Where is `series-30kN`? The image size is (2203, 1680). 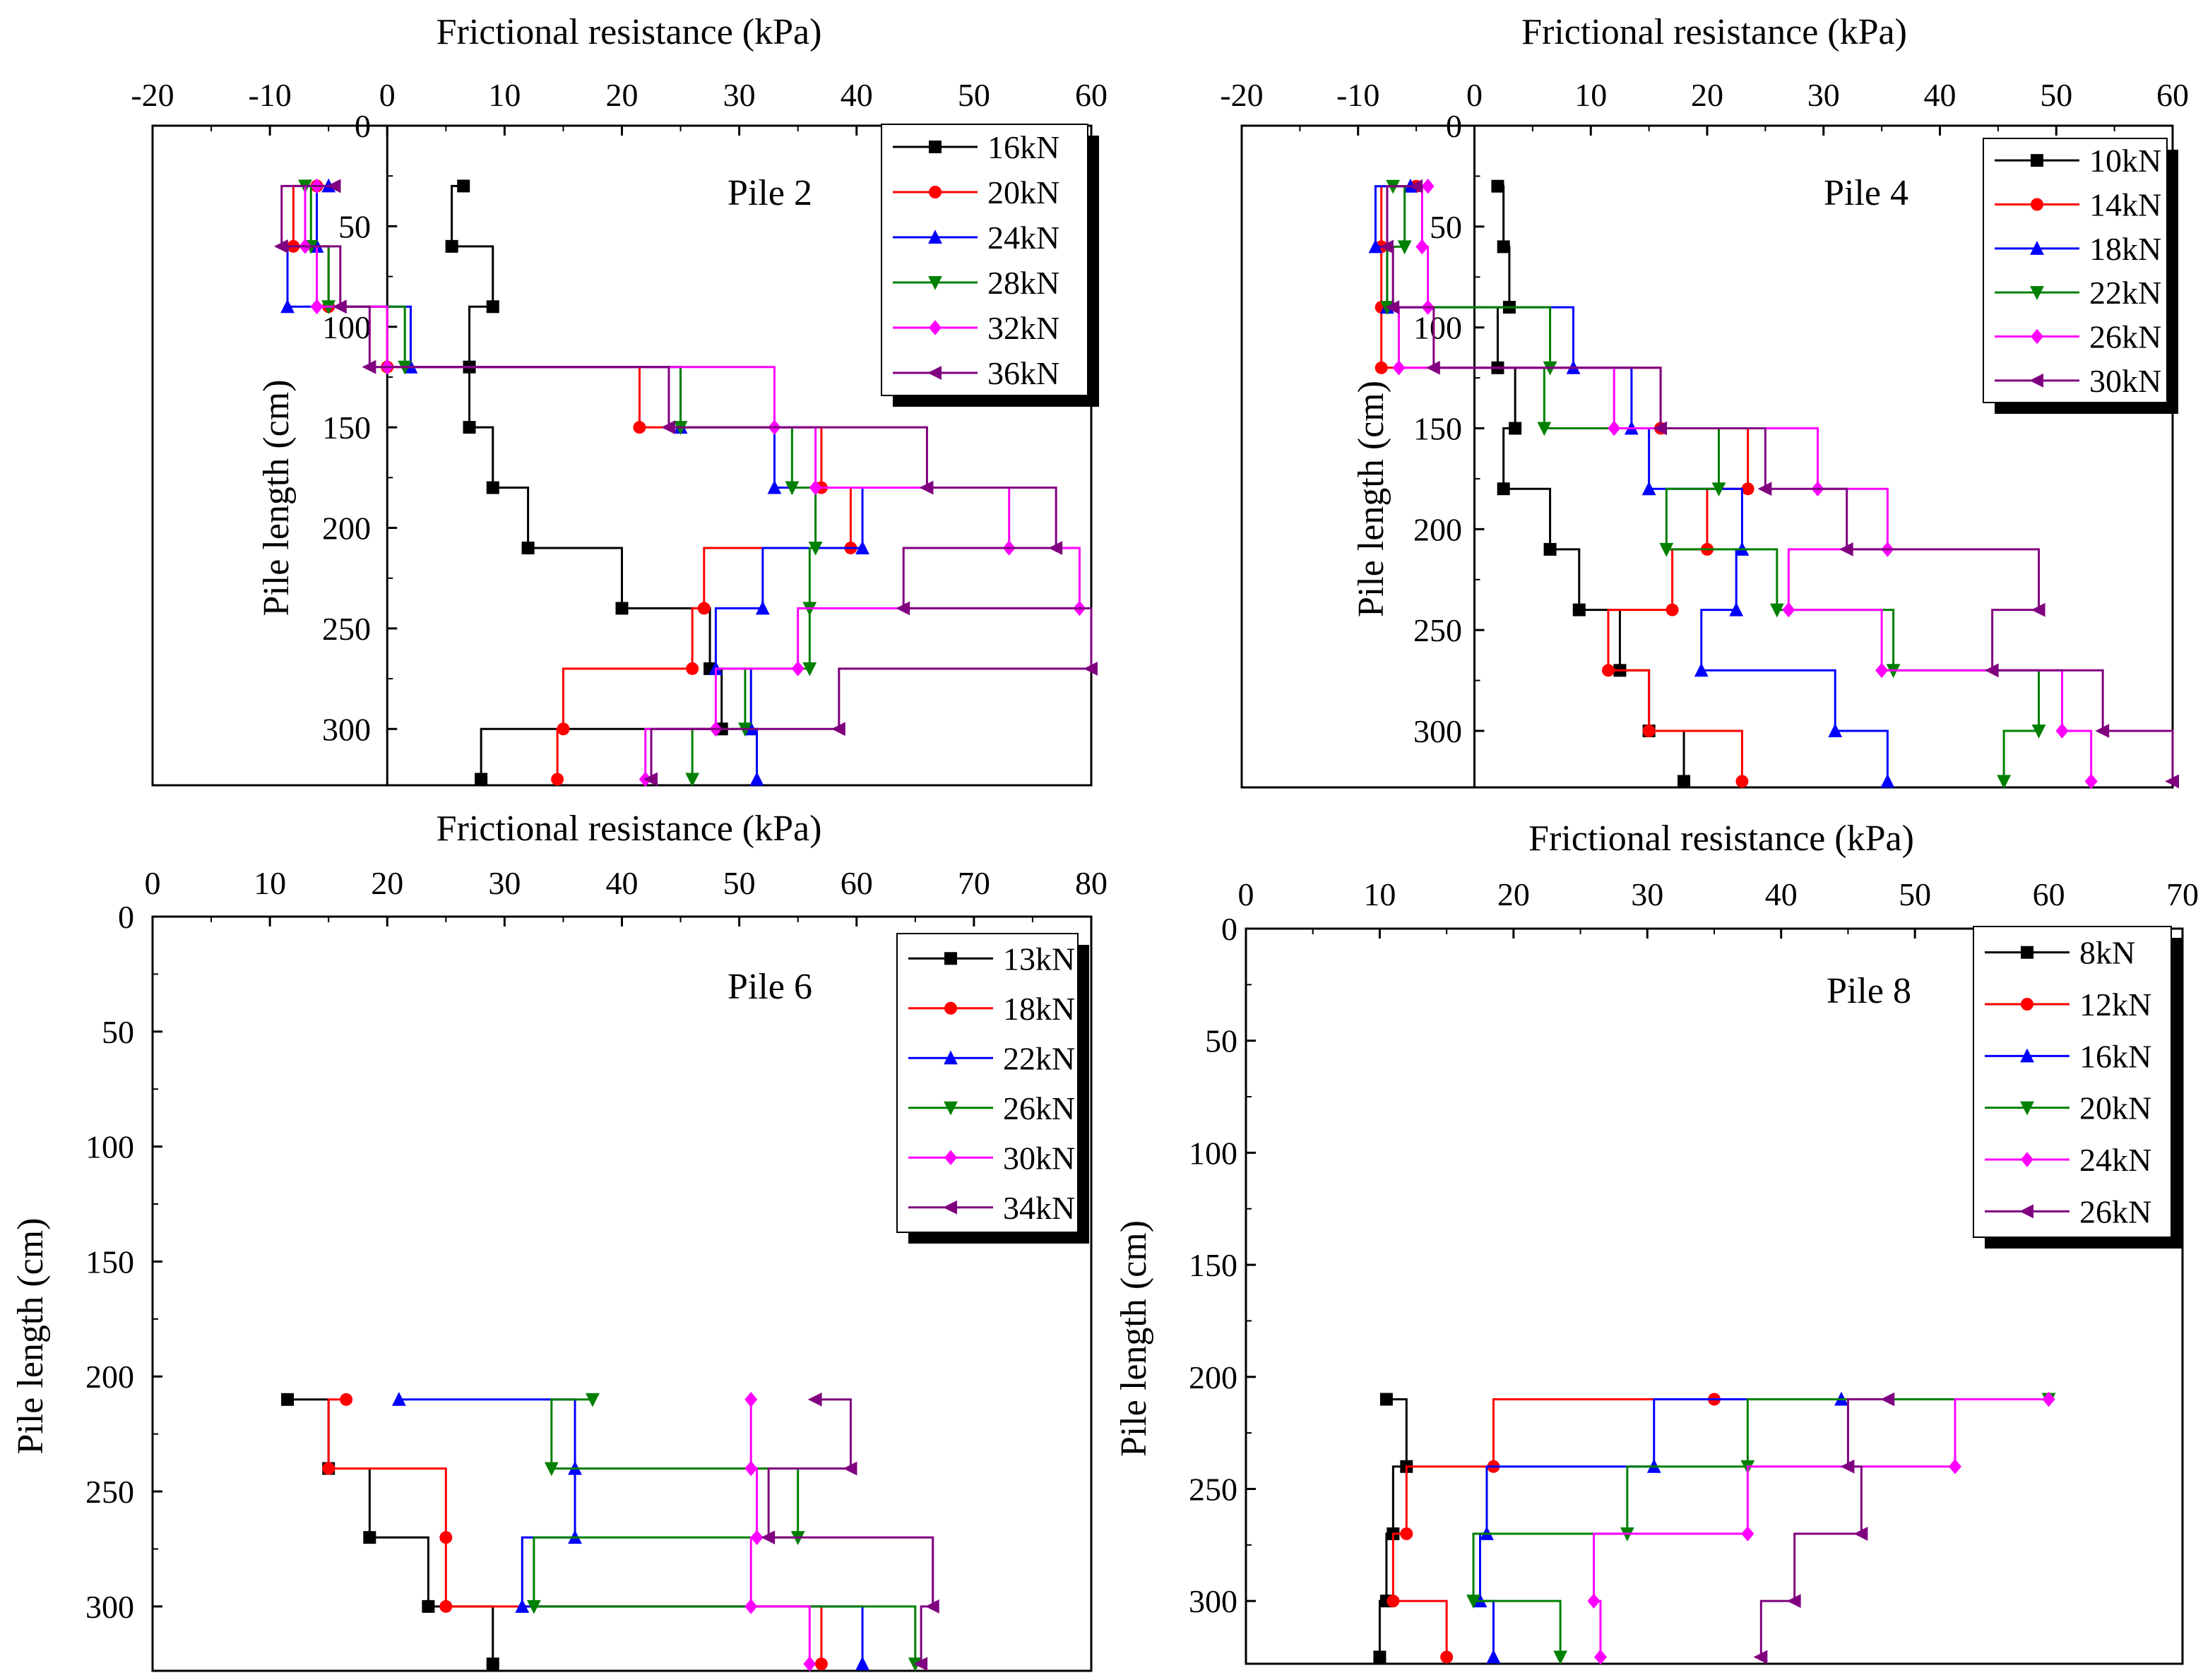 series-30kN is located at coordinates (780, 1532).